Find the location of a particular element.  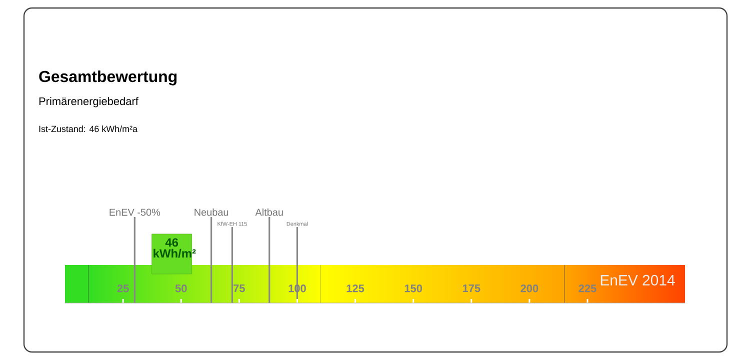

x-tick-label: 75 is located at coordinates (239, 288).